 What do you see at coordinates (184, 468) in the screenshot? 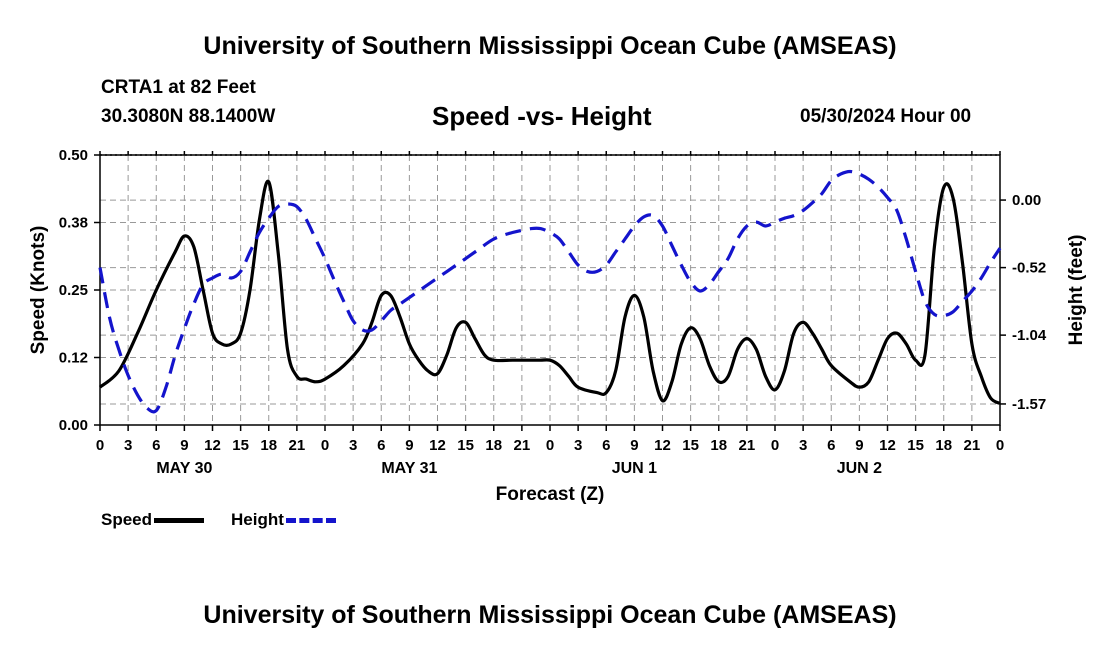
I see `x-day-label: MAY 30` at bounding box center [184, 468].